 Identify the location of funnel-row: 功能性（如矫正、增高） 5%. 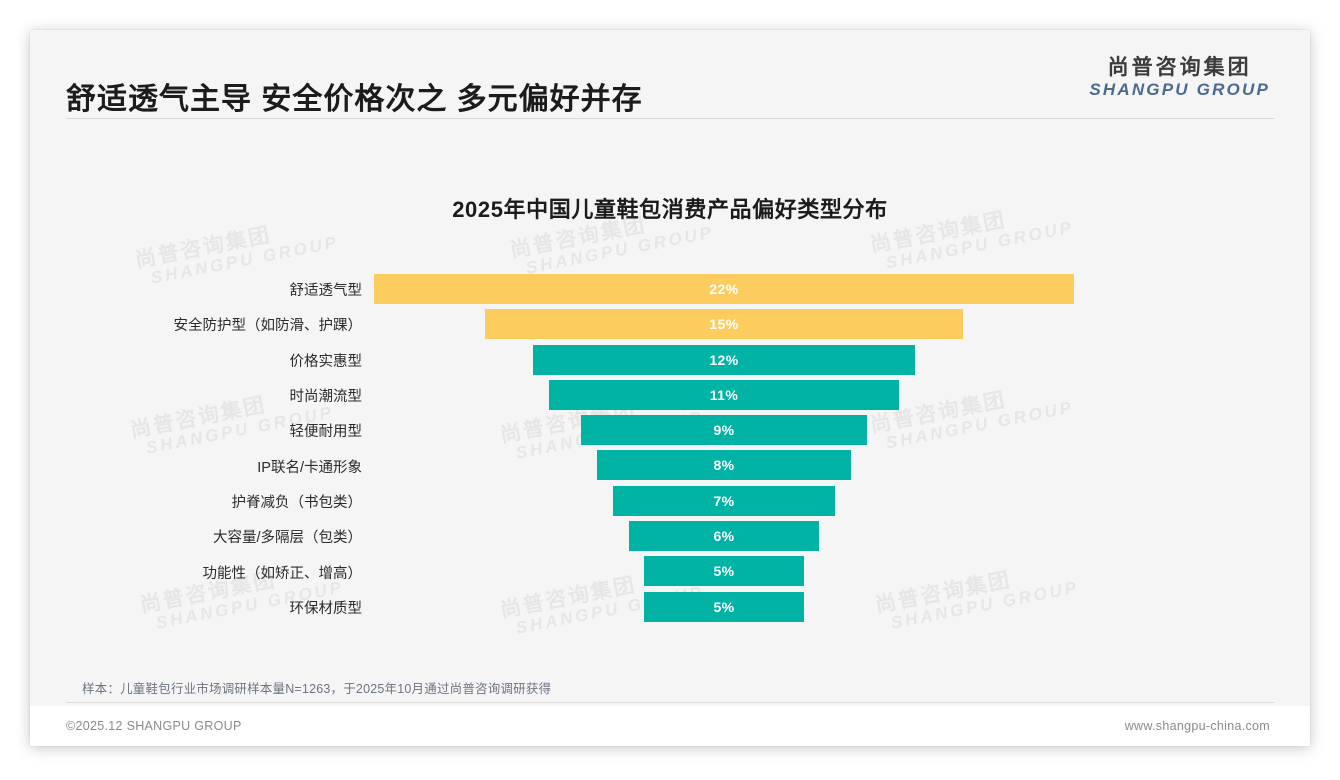
(670, 571).